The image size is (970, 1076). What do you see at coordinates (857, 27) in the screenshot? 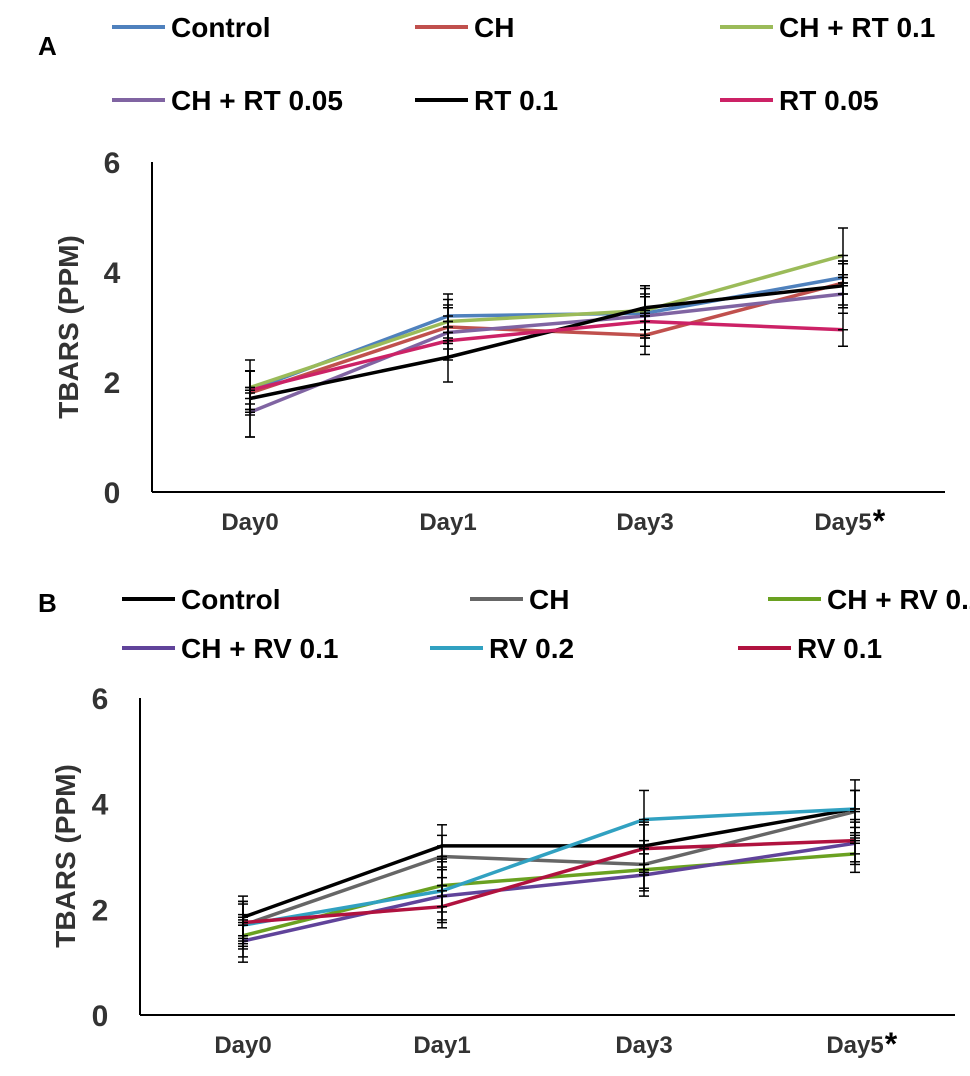
I see `legend-entry: CH + RT 0.1` at bounding box center [857, 27].